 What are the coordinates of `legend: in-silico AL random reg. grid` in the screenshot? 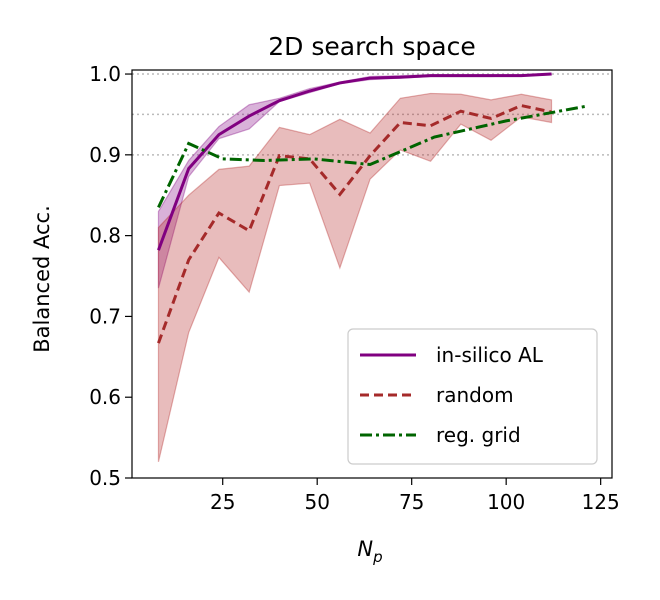 It's located at (472, 396).